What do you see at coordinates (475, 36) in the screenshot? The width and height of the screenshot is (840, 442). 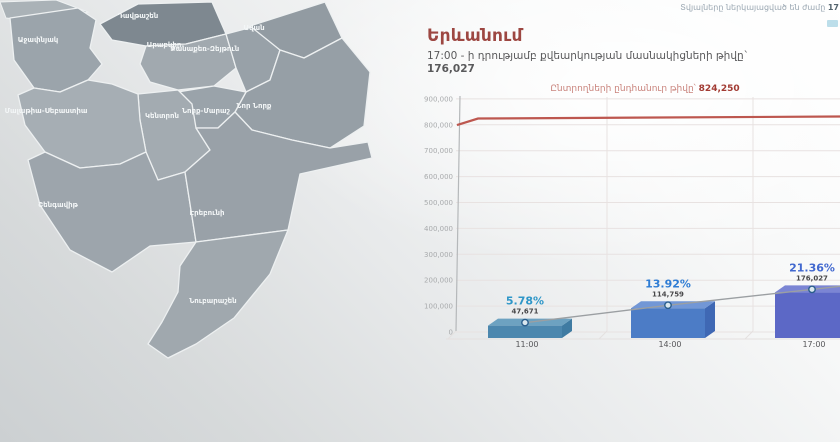 I see `page-title: Երևանում` at bounding box center [475, 36].